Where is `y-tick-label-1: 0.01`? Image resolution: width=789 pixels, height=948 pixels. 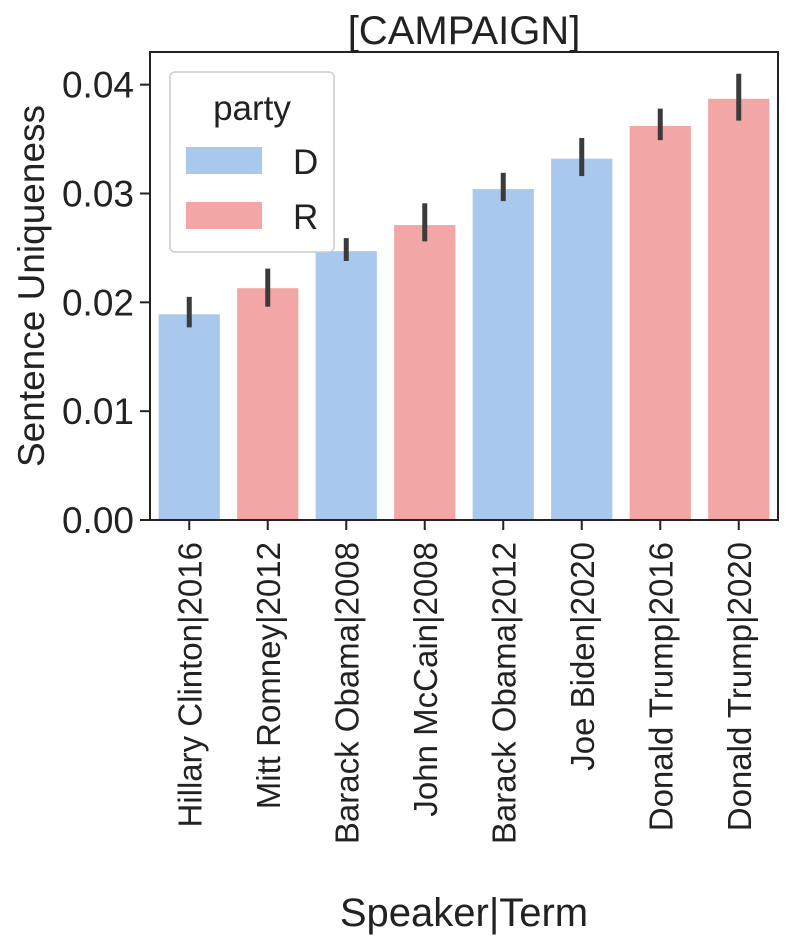 y-tick-label-1: 0.01 is located at coordinates (98, 411).